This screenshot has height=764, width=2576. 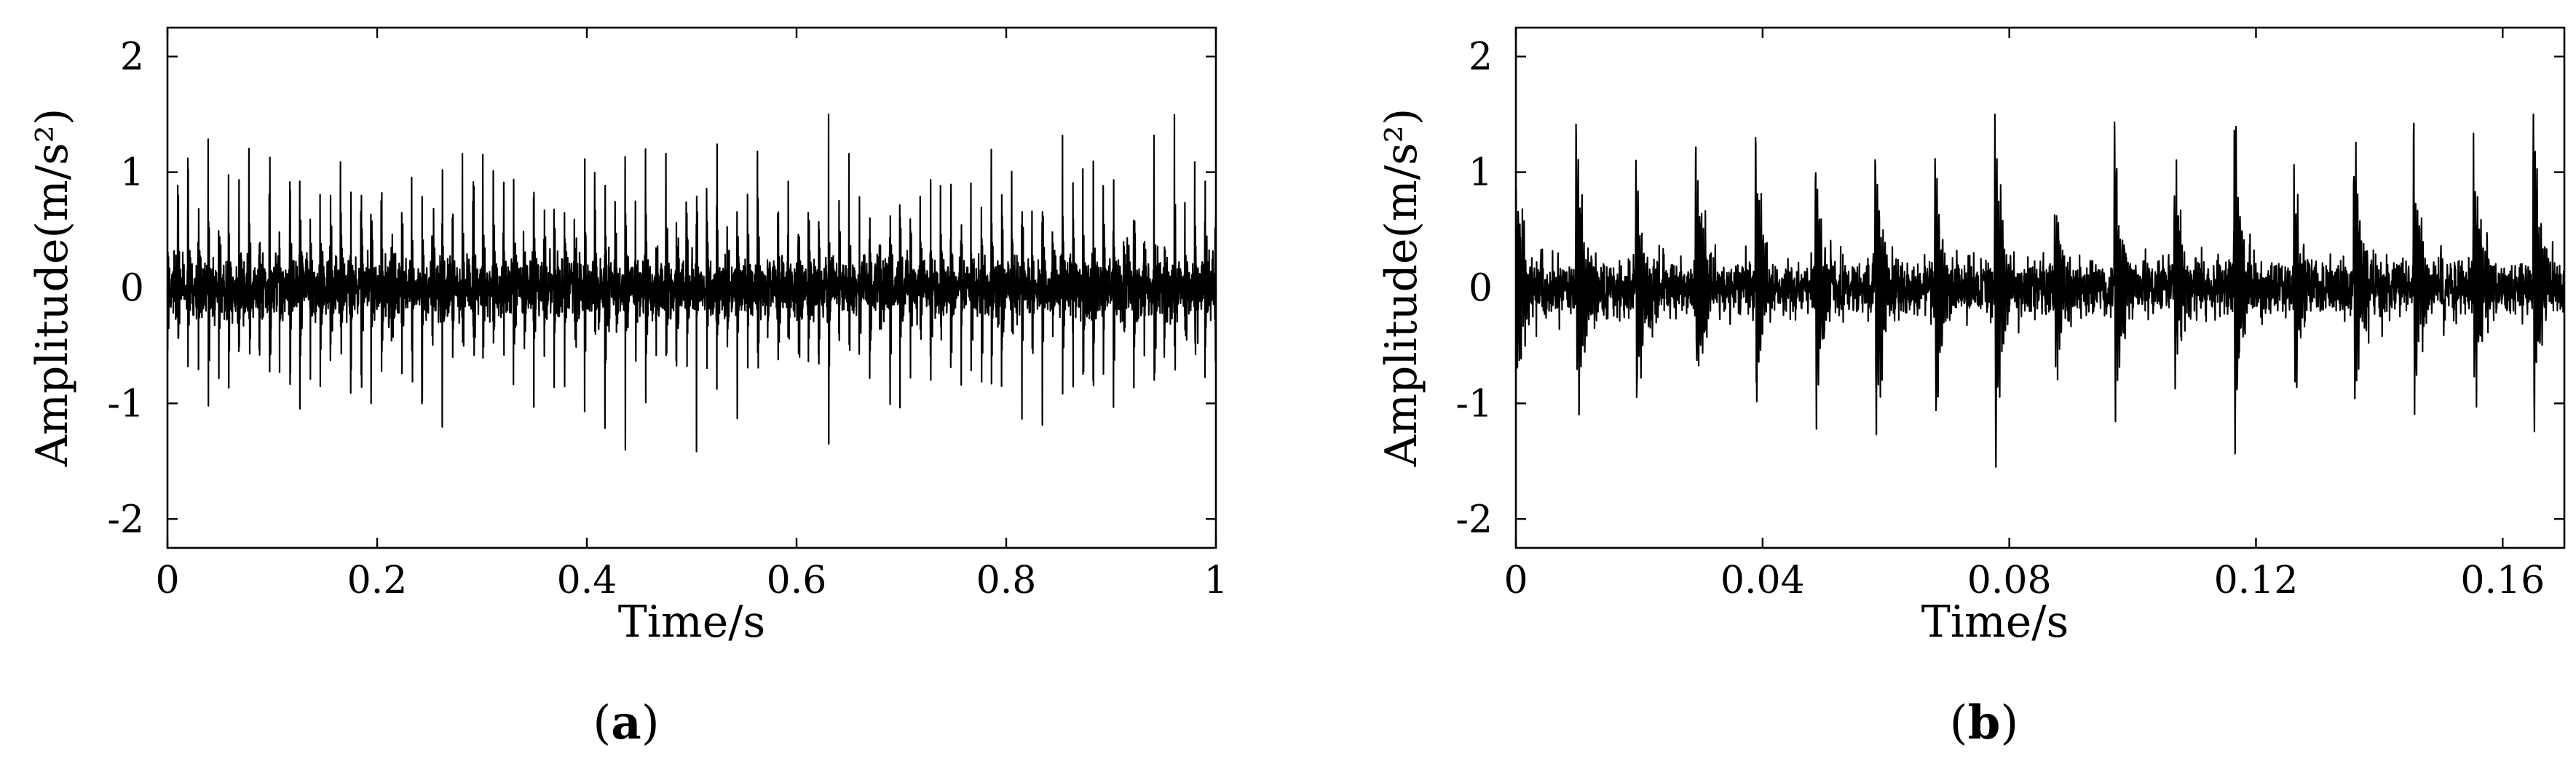 I want to click on x-tick-label-b-3: 0.12, so click(x=2256, y=580).